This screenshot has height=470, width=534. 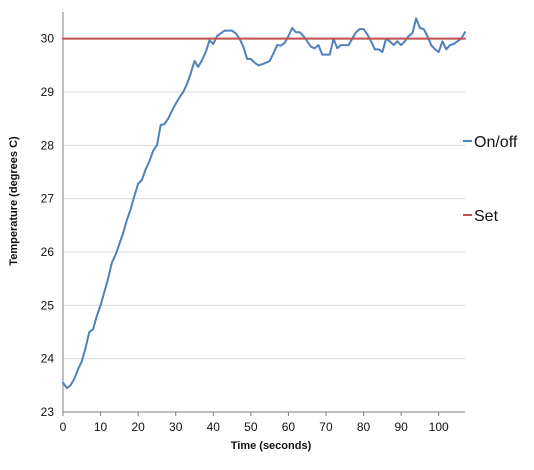 I want to click on y-tick-label: 24, so click(x=48, y=359).